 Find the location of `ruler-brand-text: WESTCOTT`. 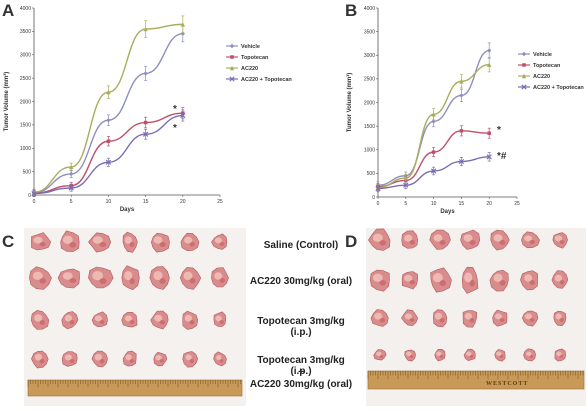

ruler-brand-text: WESTCOTT is located at coordinates (507, 384).